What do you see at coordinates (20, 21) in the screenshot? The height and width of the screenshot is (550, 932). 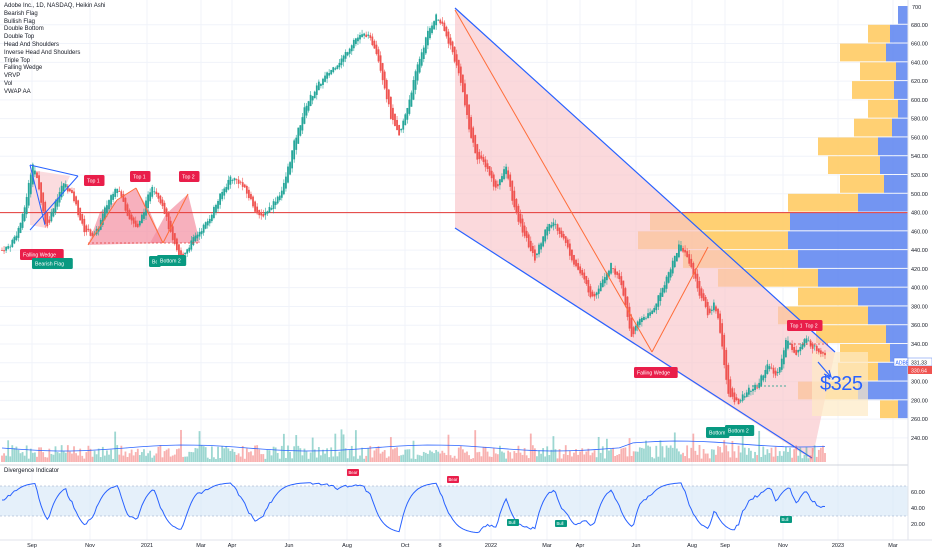 I see `indicator-item: Bullish Flag` at bounding box center [20, 21].